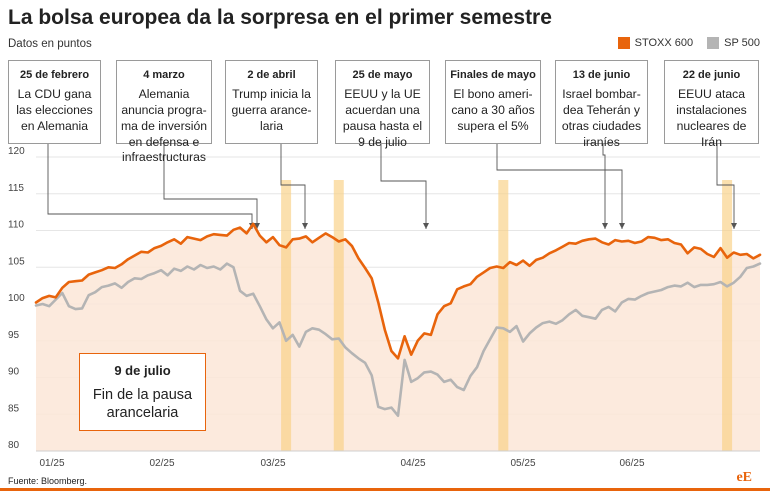 This screenshot has width=770, height=500. I want to click on event-date: Finales de mayo, so click(493, 75).